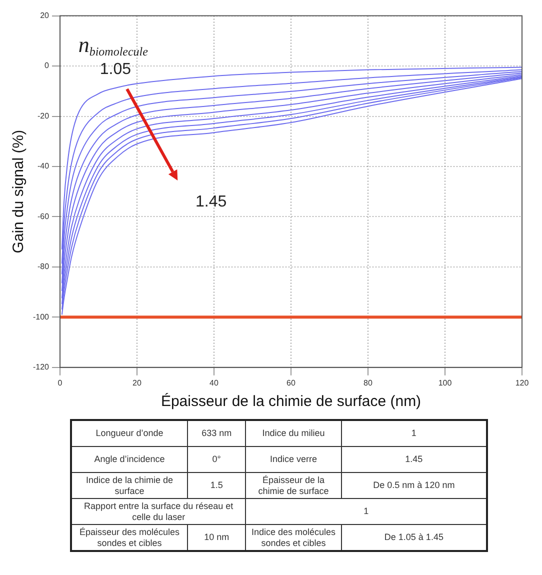 This screenshot has width=542, height=575. Describe the element at coordinates (43, 216) in the screenshot. I see `y-tick-label: -60` at that location.